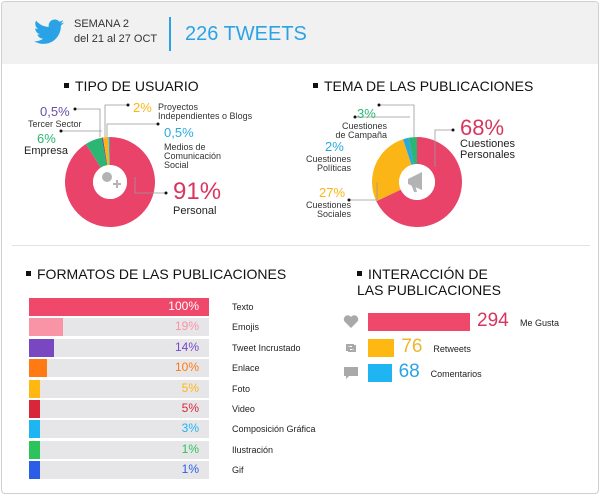  Describe the element at coordinates (55, 124) in the screenshot. I see `tercer-sector-label: Tercer Sector` at that location.